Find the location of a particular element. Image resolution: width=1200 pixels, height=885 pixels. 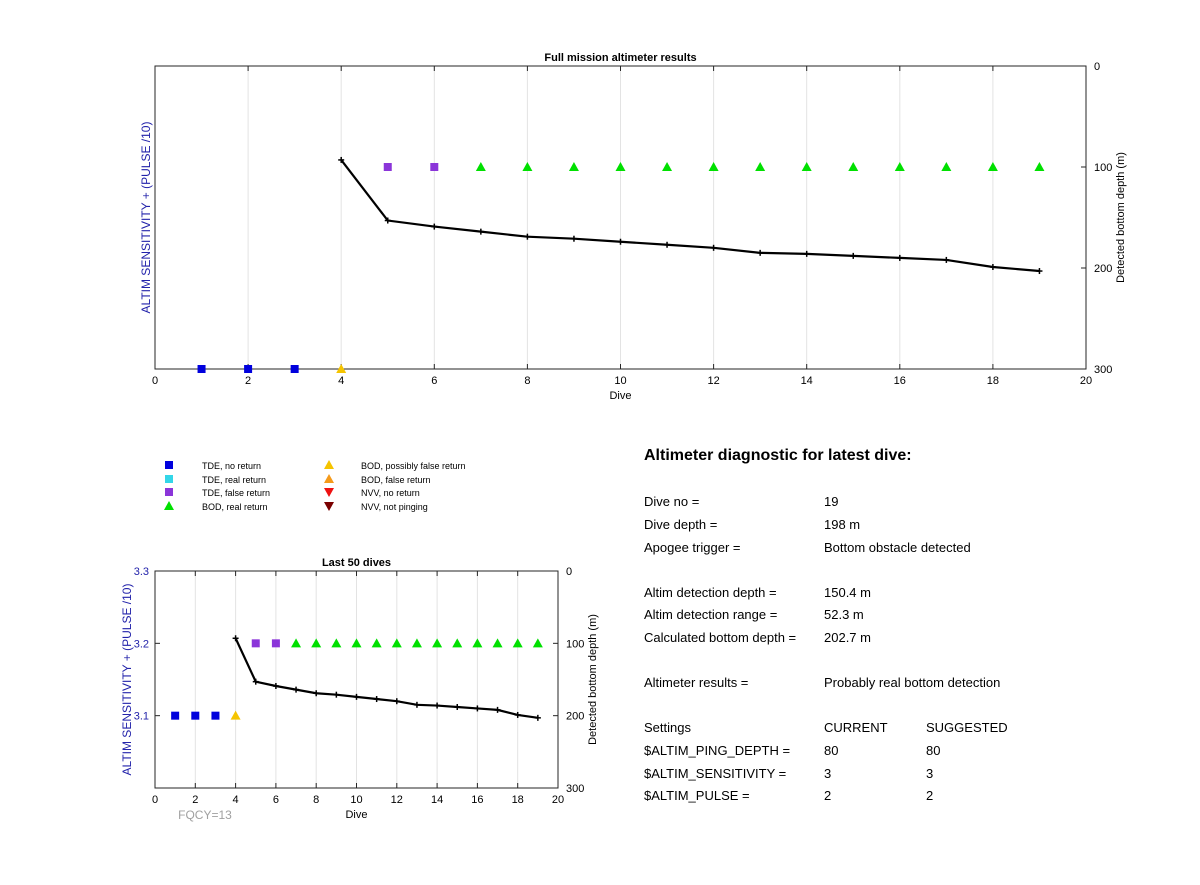

diag-label: Altimeter results = is located at coordinates (696, 682).